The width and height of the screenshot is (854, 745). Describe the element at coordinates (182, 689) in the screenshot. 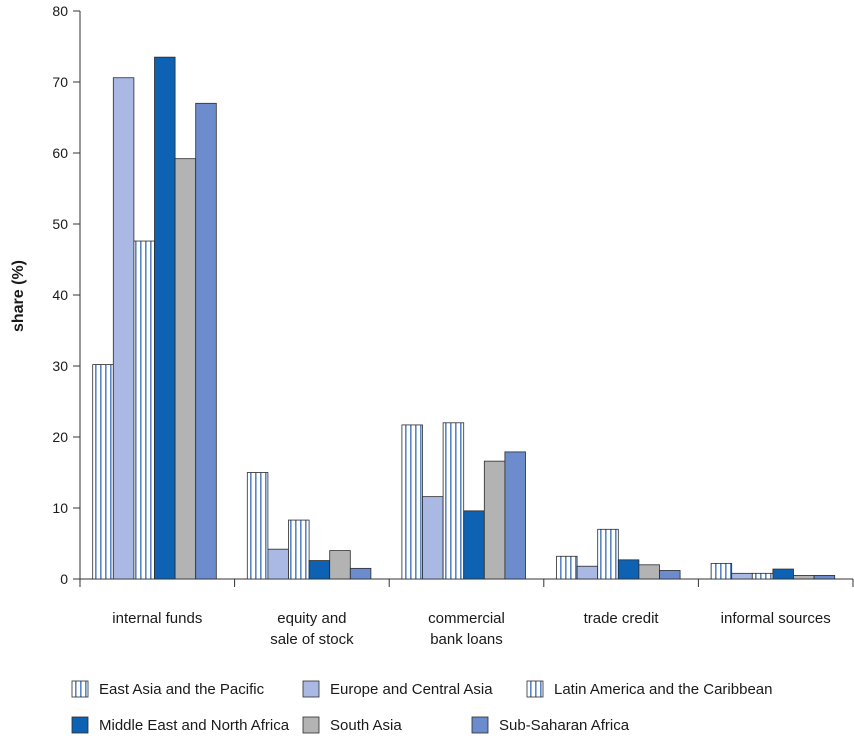

I see `legend-label: East Asia and the Pacific` at that location.